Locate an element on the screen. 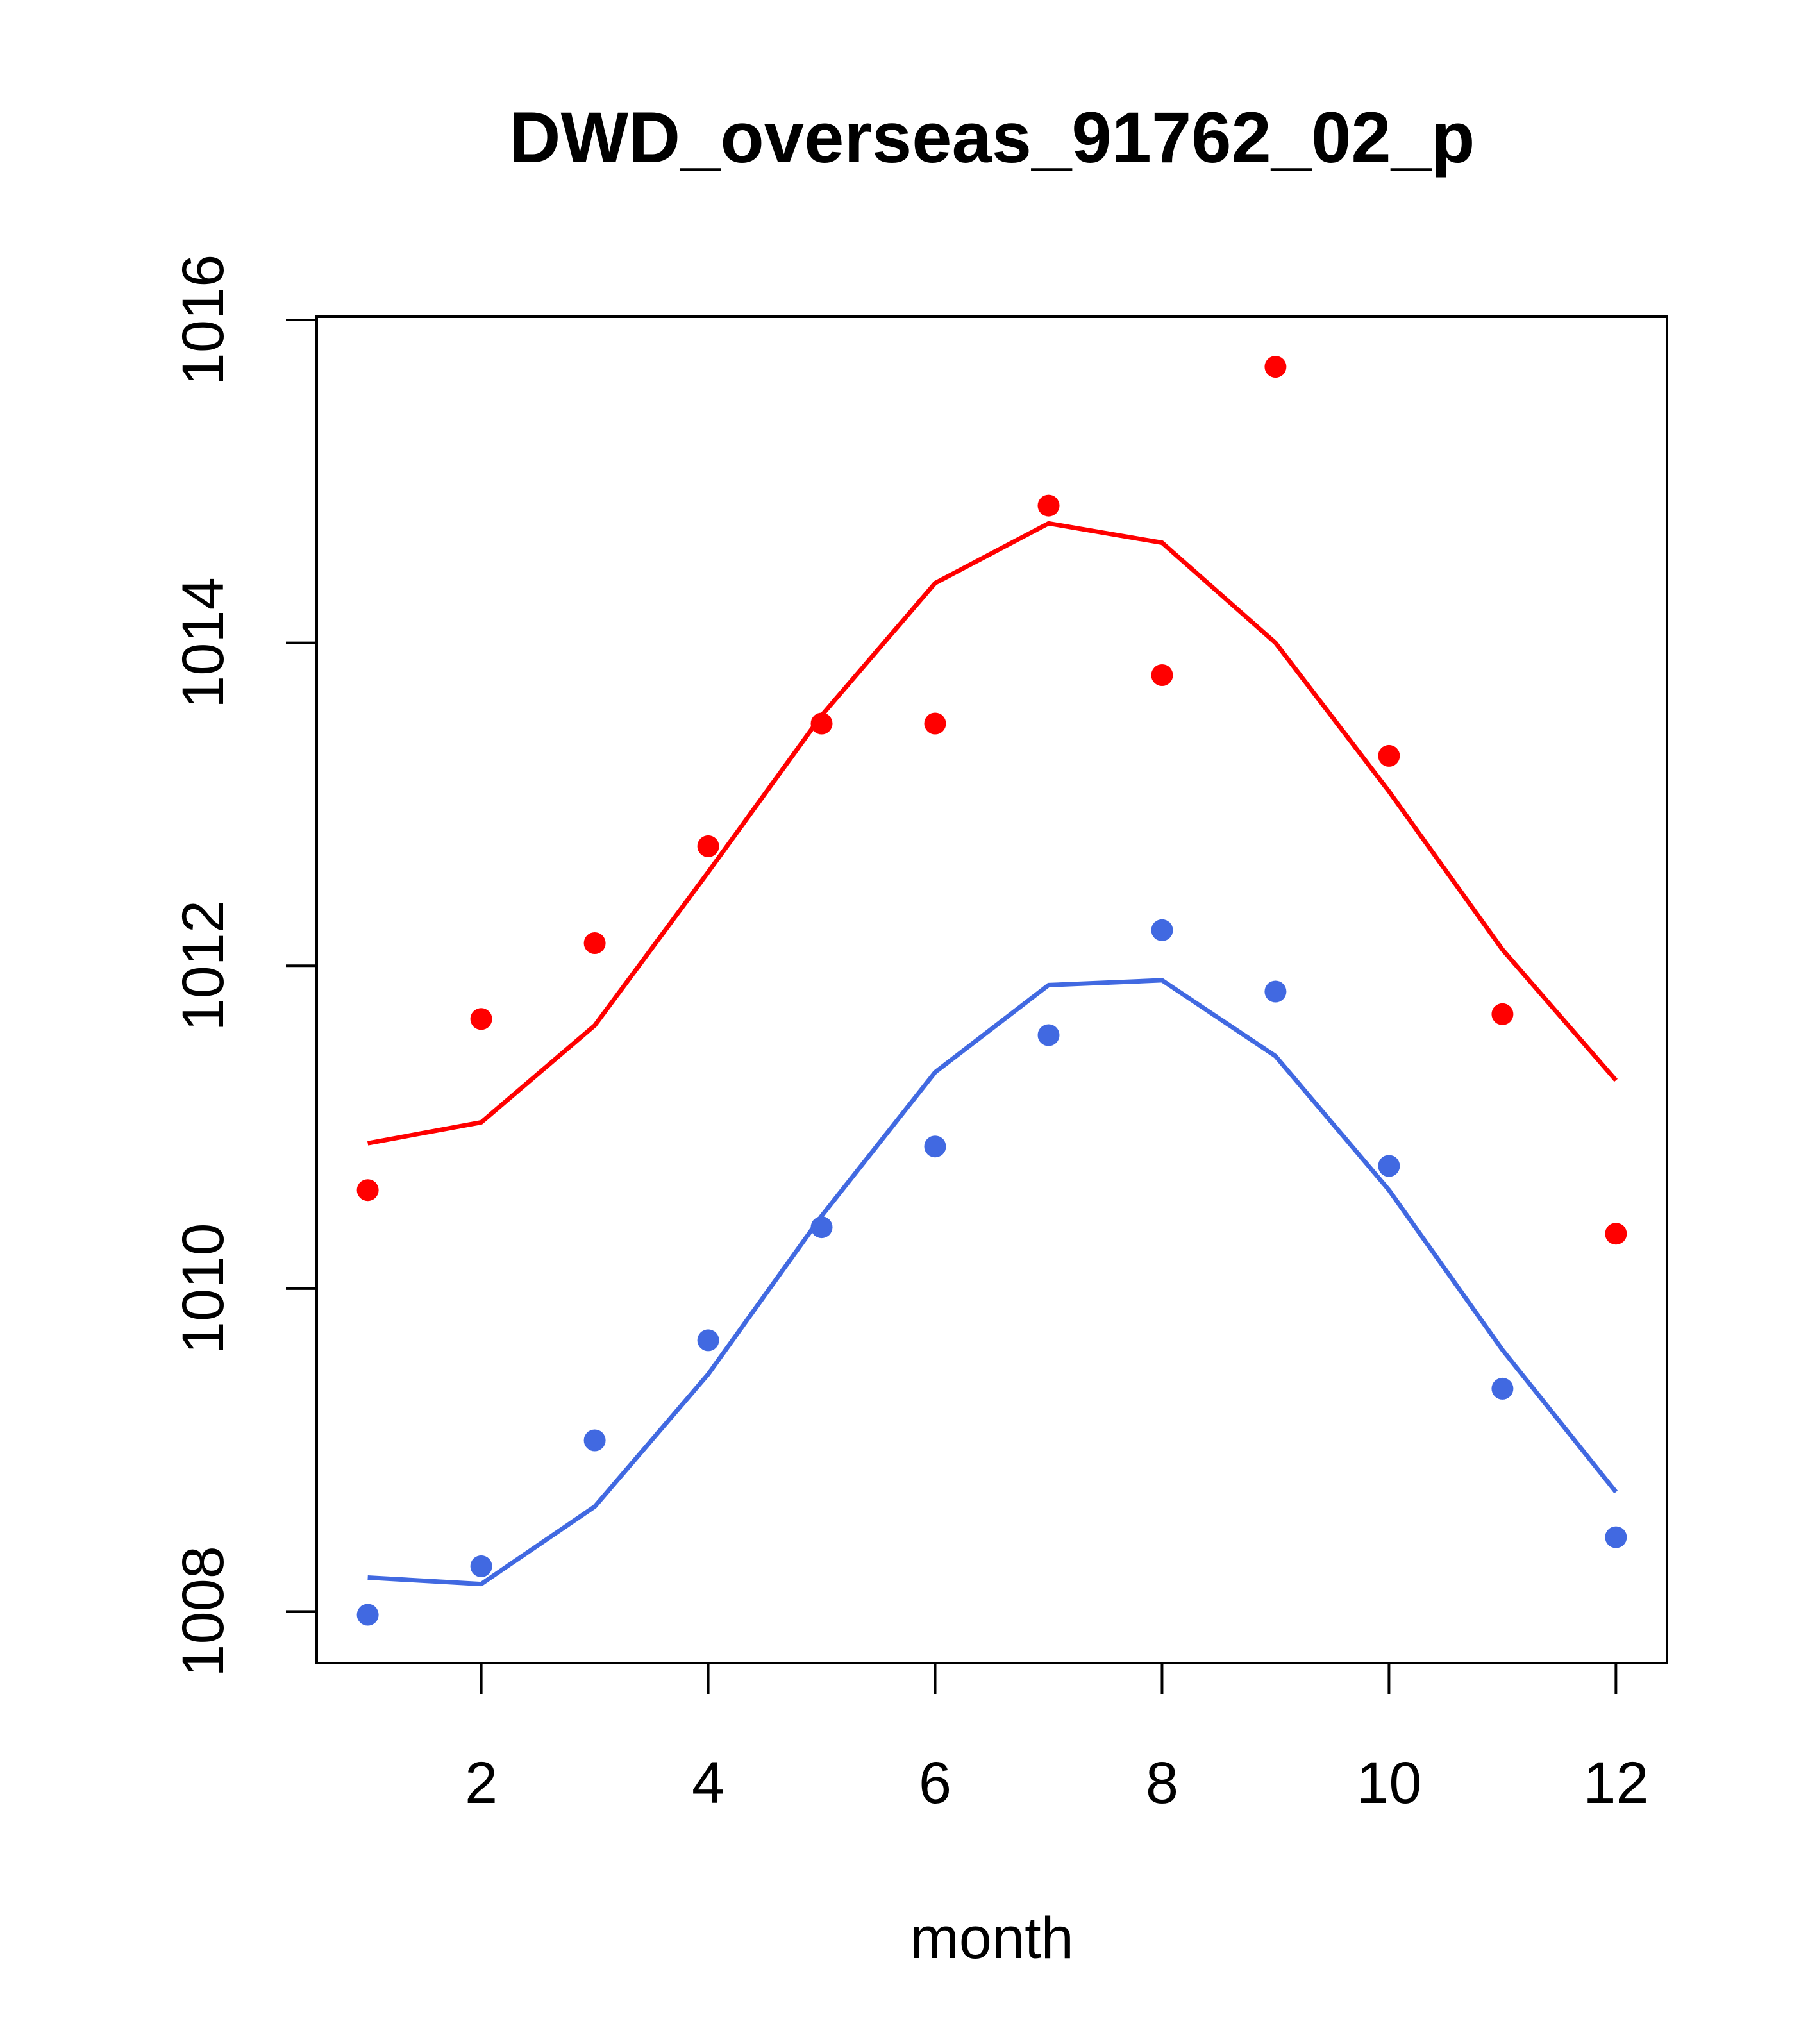 This screenshot has height=2044, width=1817. y-tick-label: 1016 is located at coordinates (204, 321).